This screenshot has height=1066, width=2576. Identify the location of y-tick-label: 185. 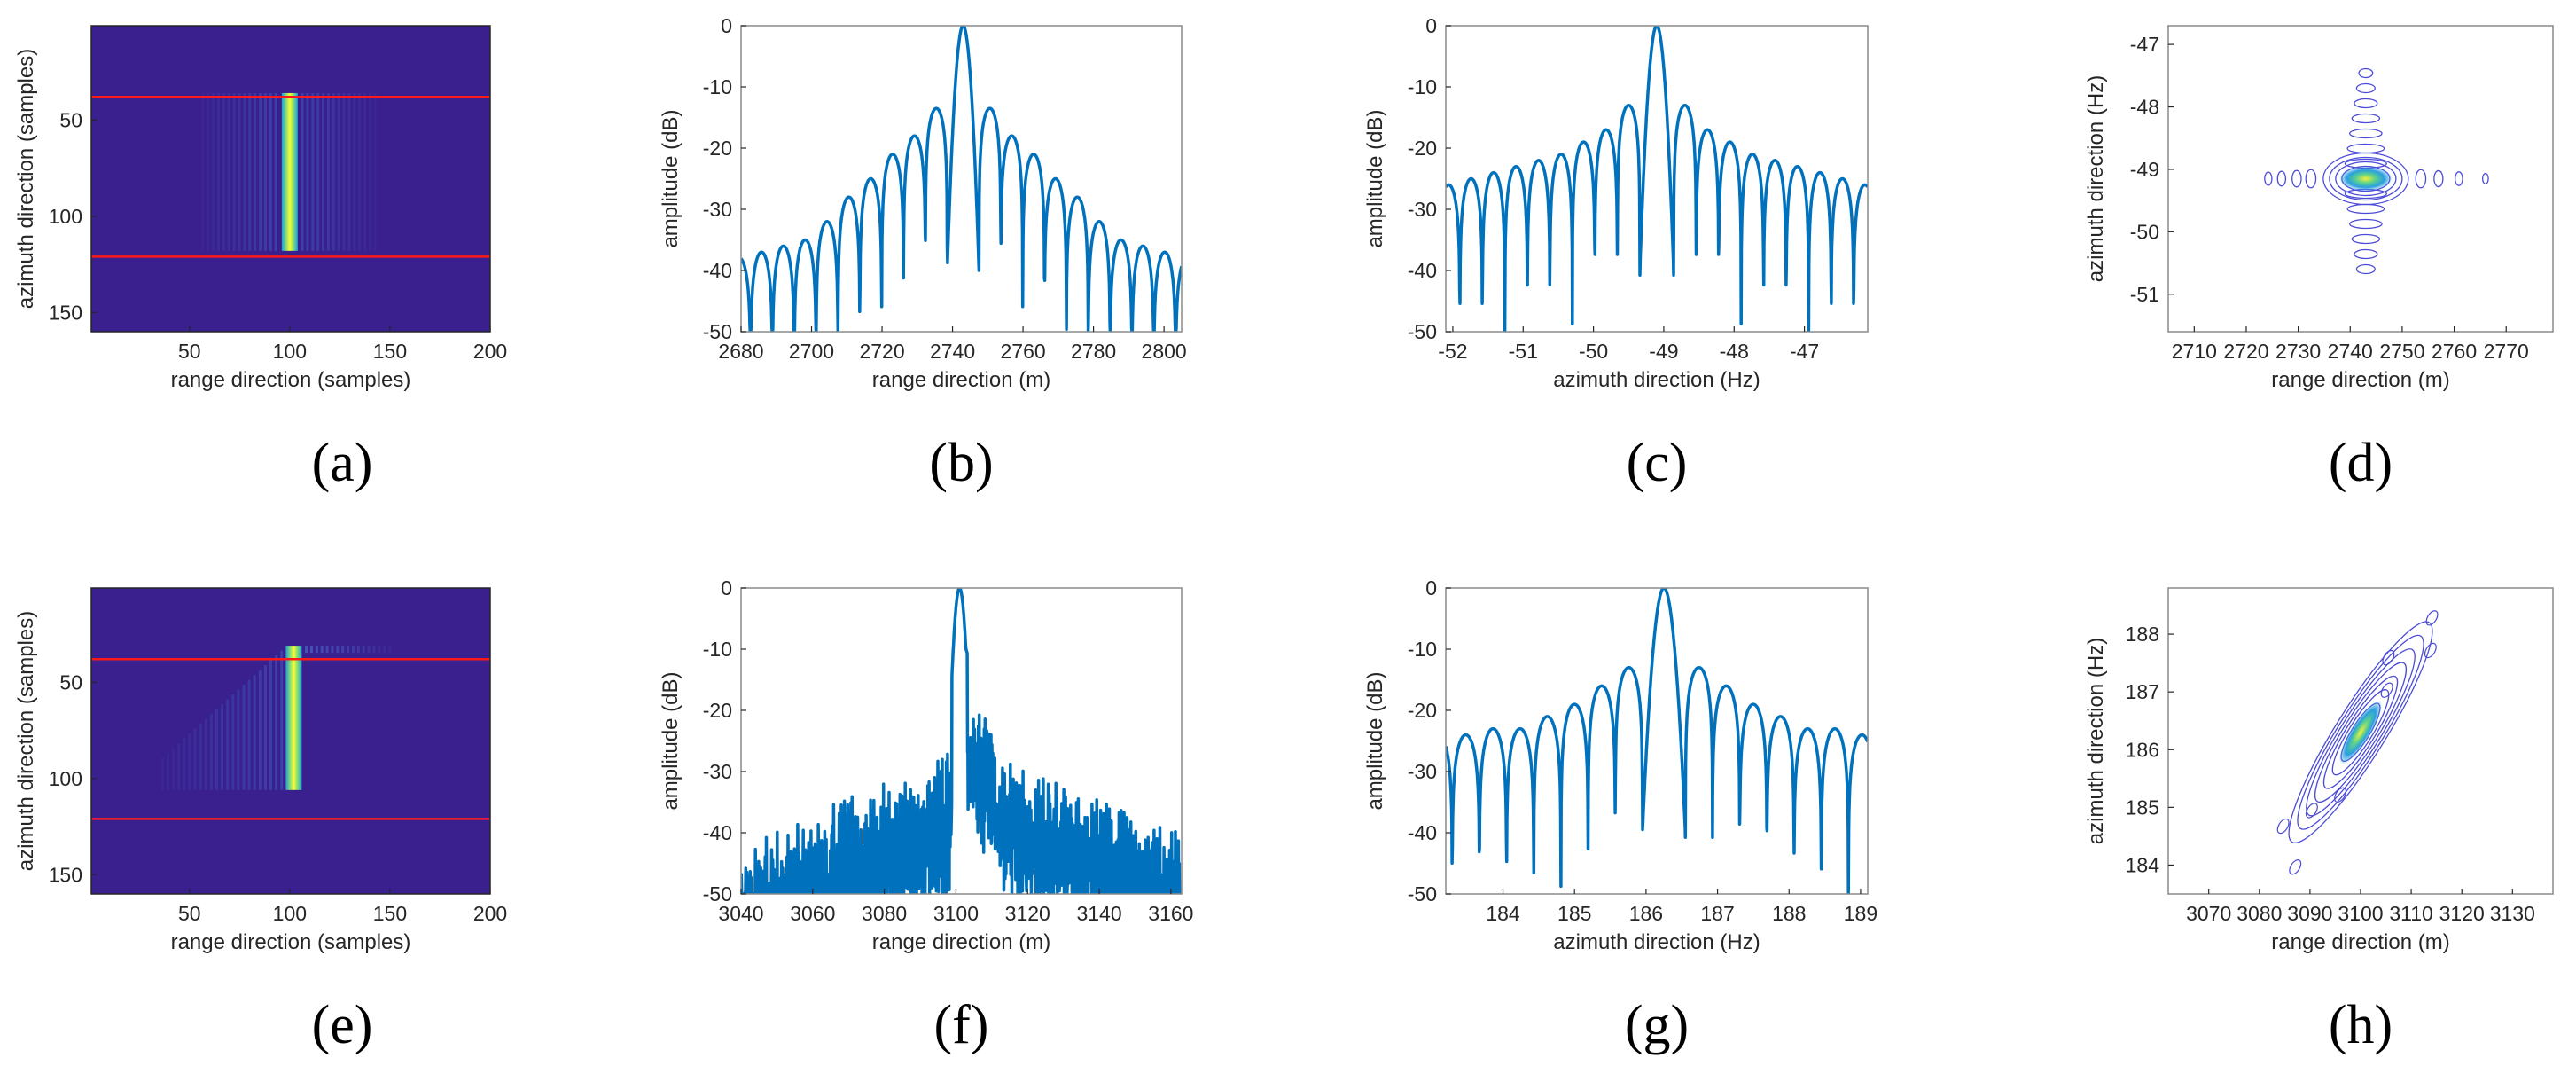
(2142, 807).